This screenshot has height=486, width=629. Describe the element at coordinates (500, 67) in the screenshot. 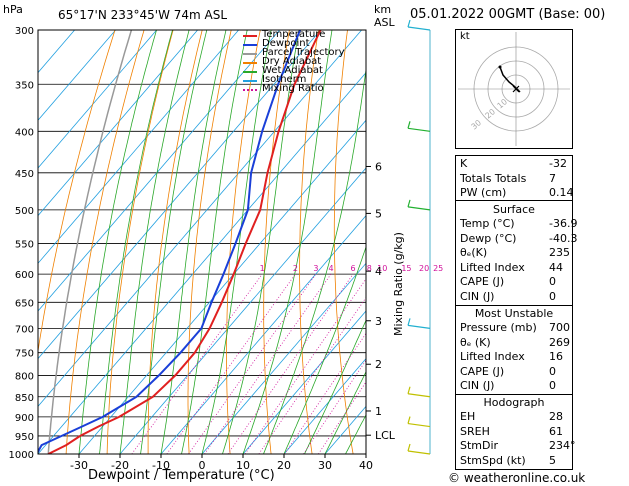

I see `hodograph-point` at that location.